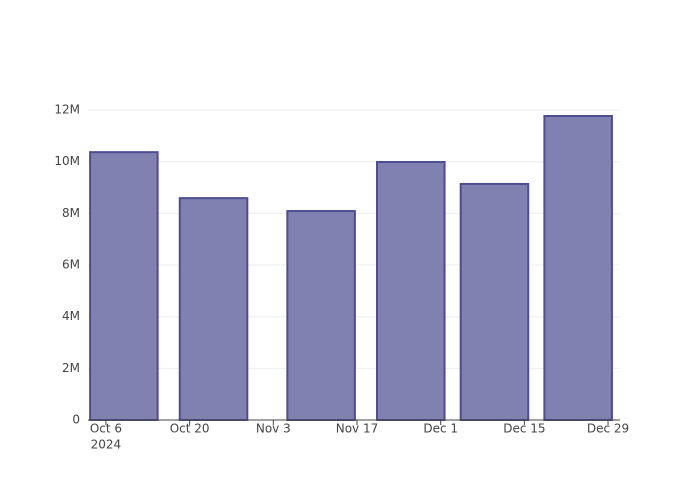 The width and height of the screenshot is (700, 500). I want to click on y-tick-label: 6M, so click(71, 265).